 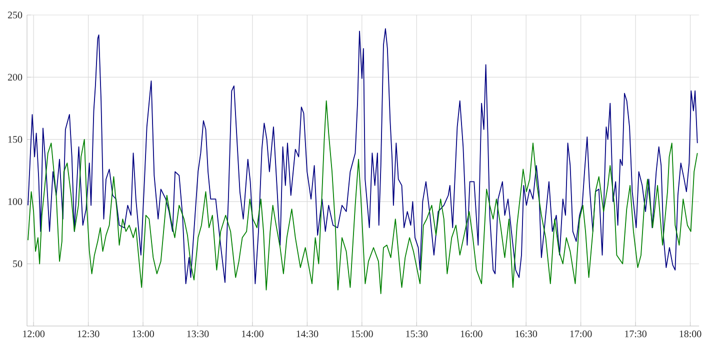 What do you see at coordinates (307, 334) in the screenshot?
I see `x-tick-label: 14:30` at bounding box center [307, 334].